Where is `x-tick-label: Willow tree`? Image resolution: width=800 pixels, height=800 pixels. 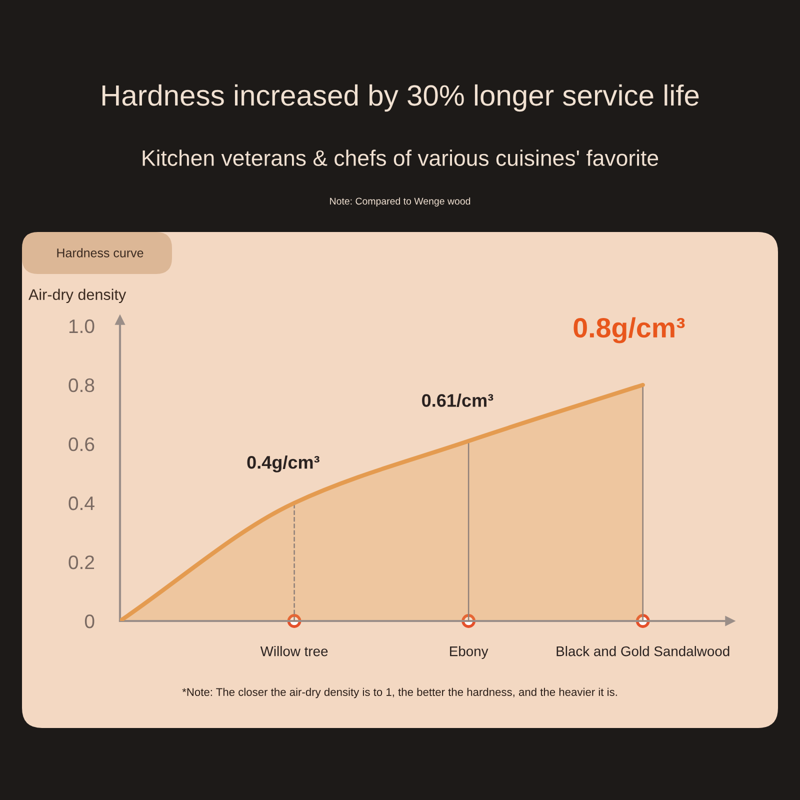 x-tick-label: Willow tree is located at coordinates (294, 651).